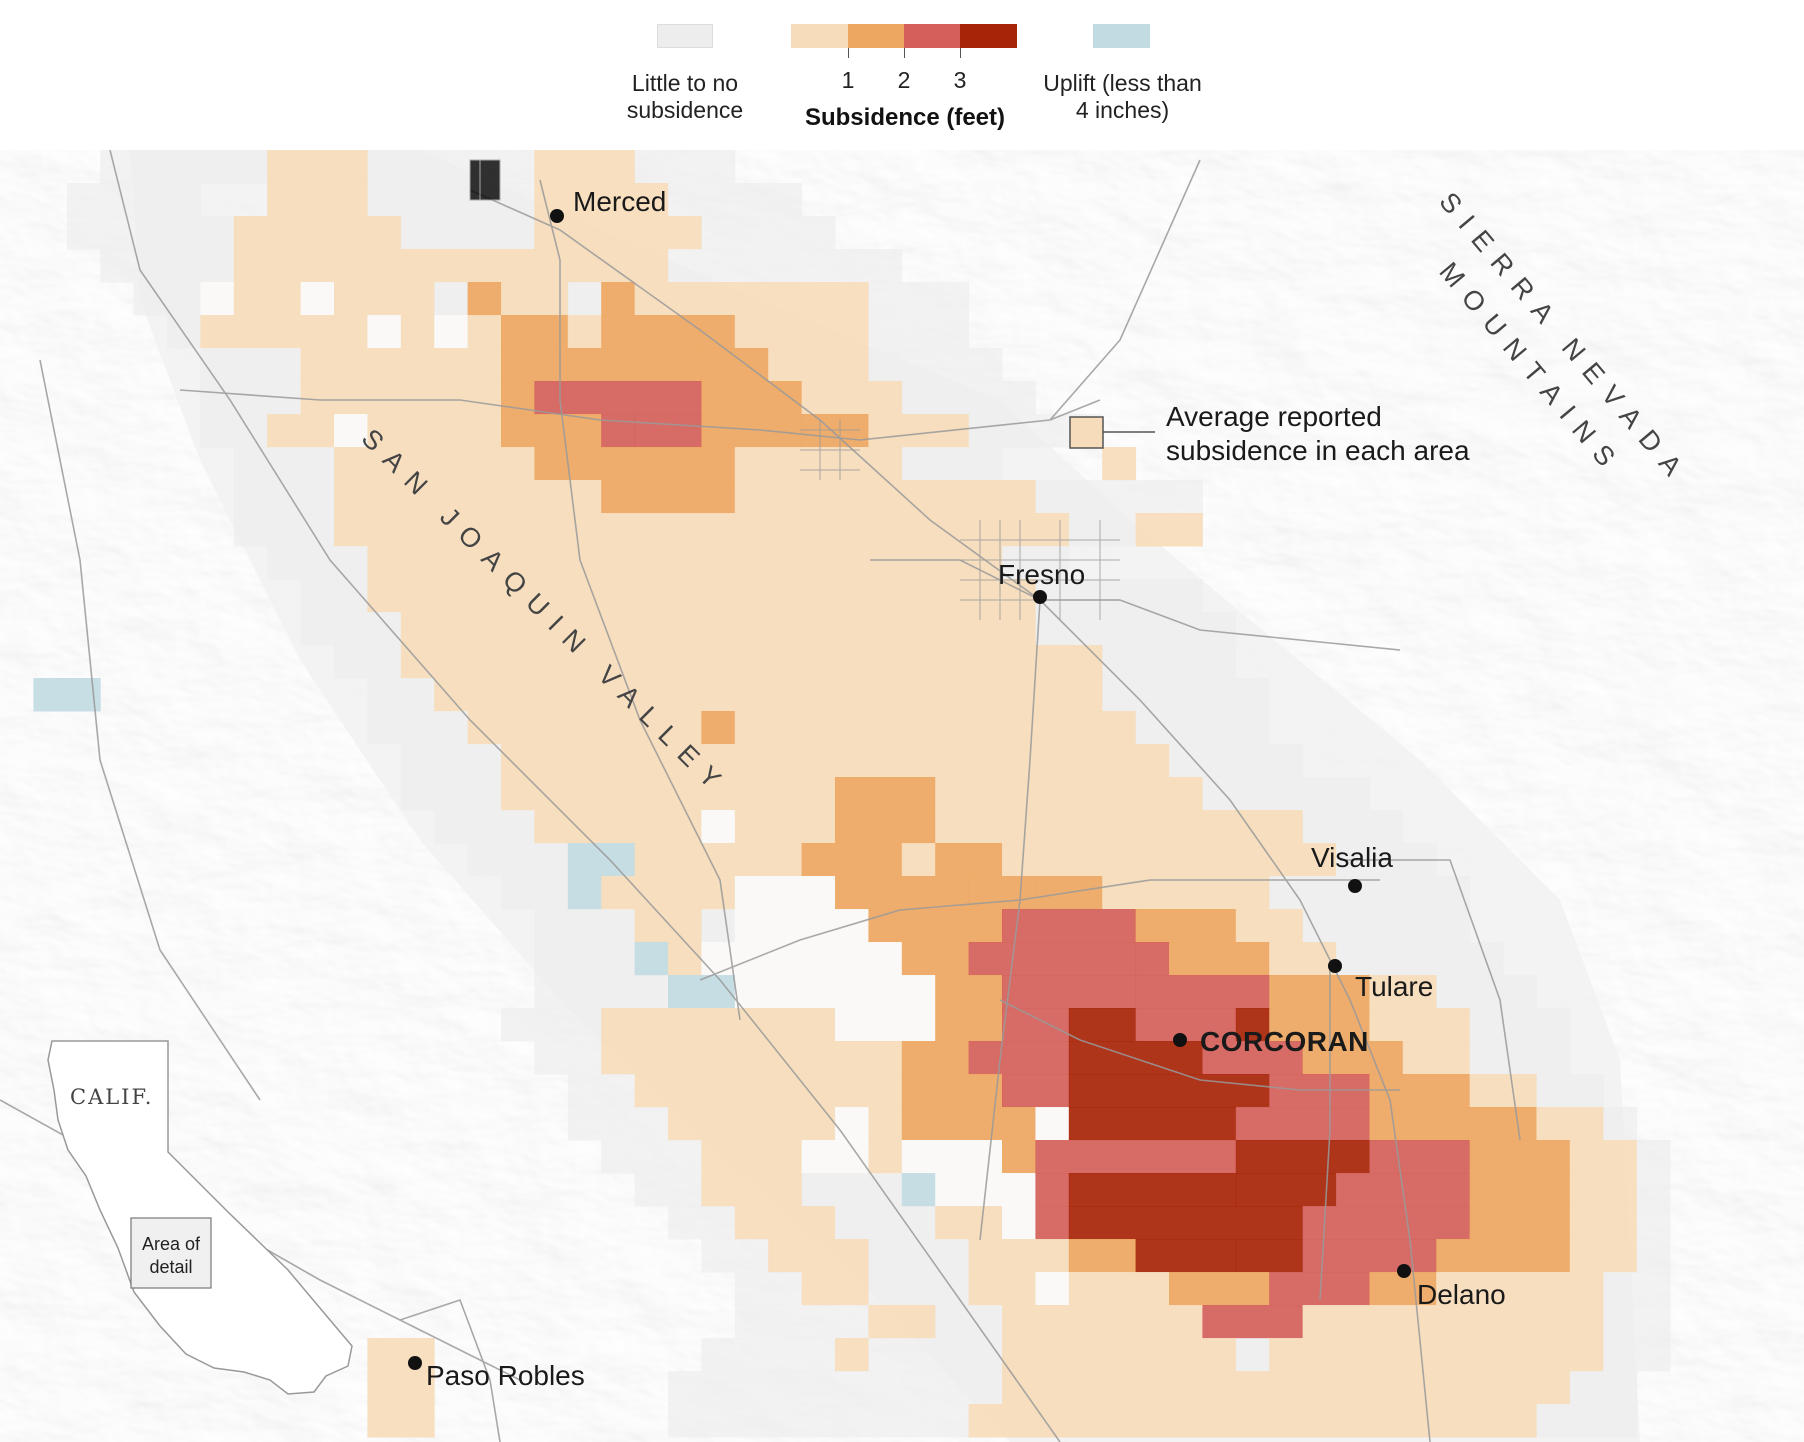 Image resolution: width=1804 pixels, height=1442 pixels. Describe the element at coordinates (960, 80) in the screenshot. I see `legend-tick-label-3: 3` at that location.